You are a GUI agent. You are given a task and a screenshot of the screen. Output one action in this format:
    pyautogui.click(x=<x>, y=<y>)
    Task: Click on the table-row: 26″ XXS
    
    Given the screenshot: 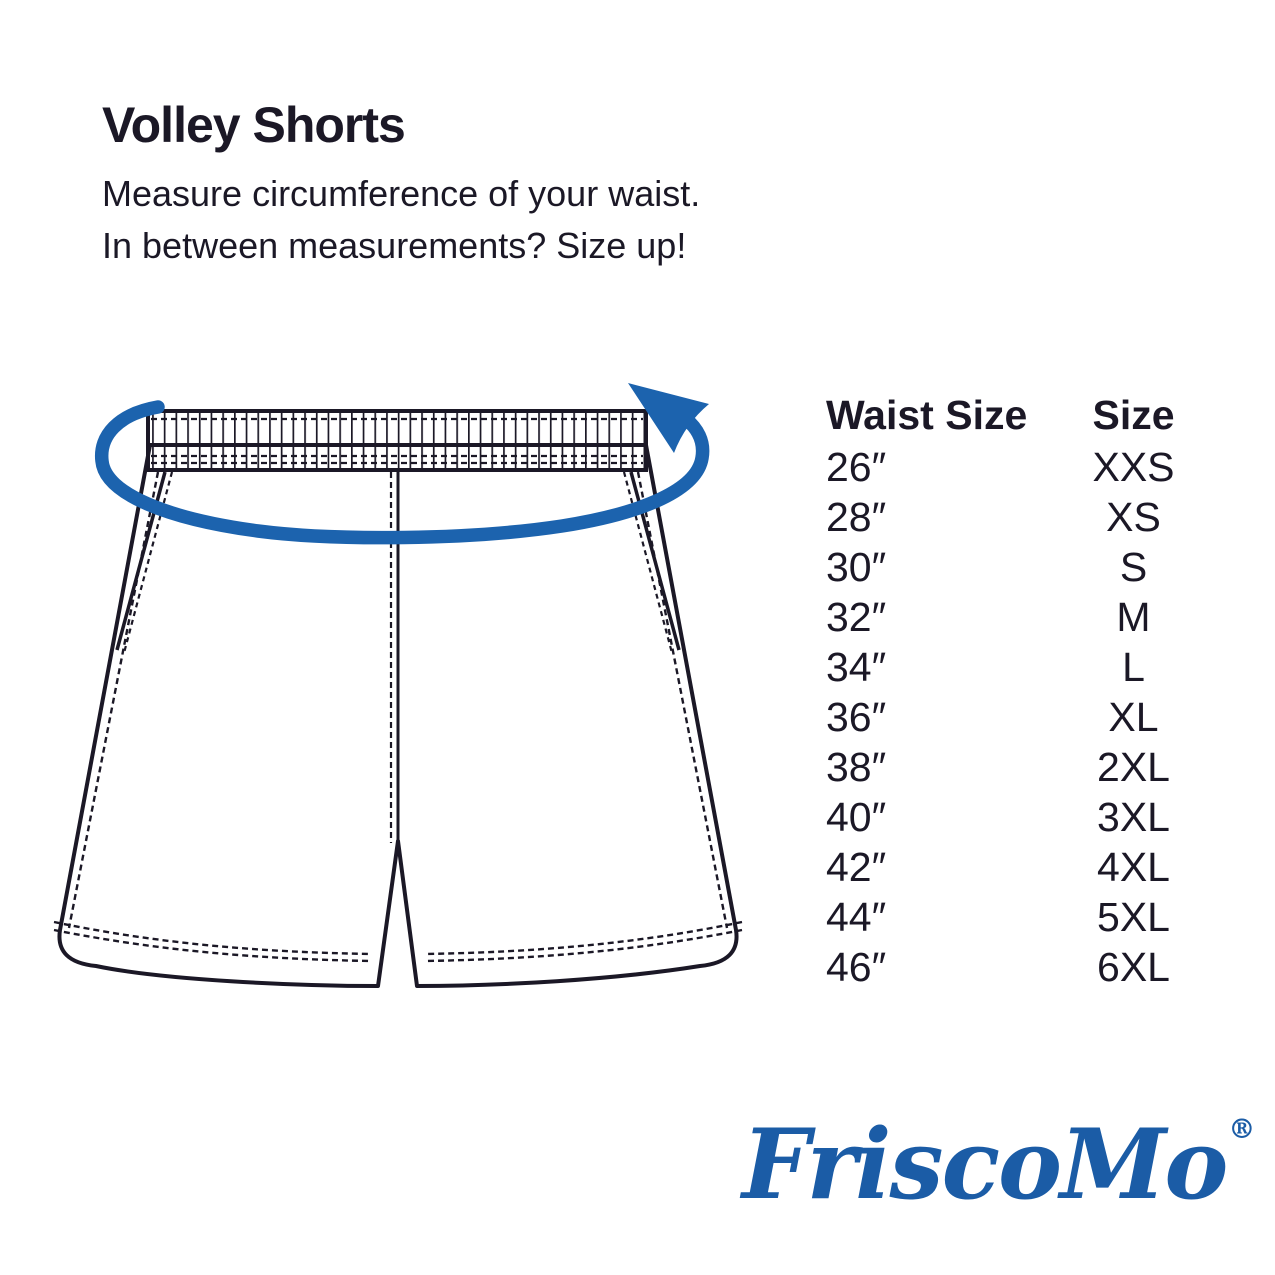 What is the action you would take?
    pyautogui.click(x=1013, y=467)
    